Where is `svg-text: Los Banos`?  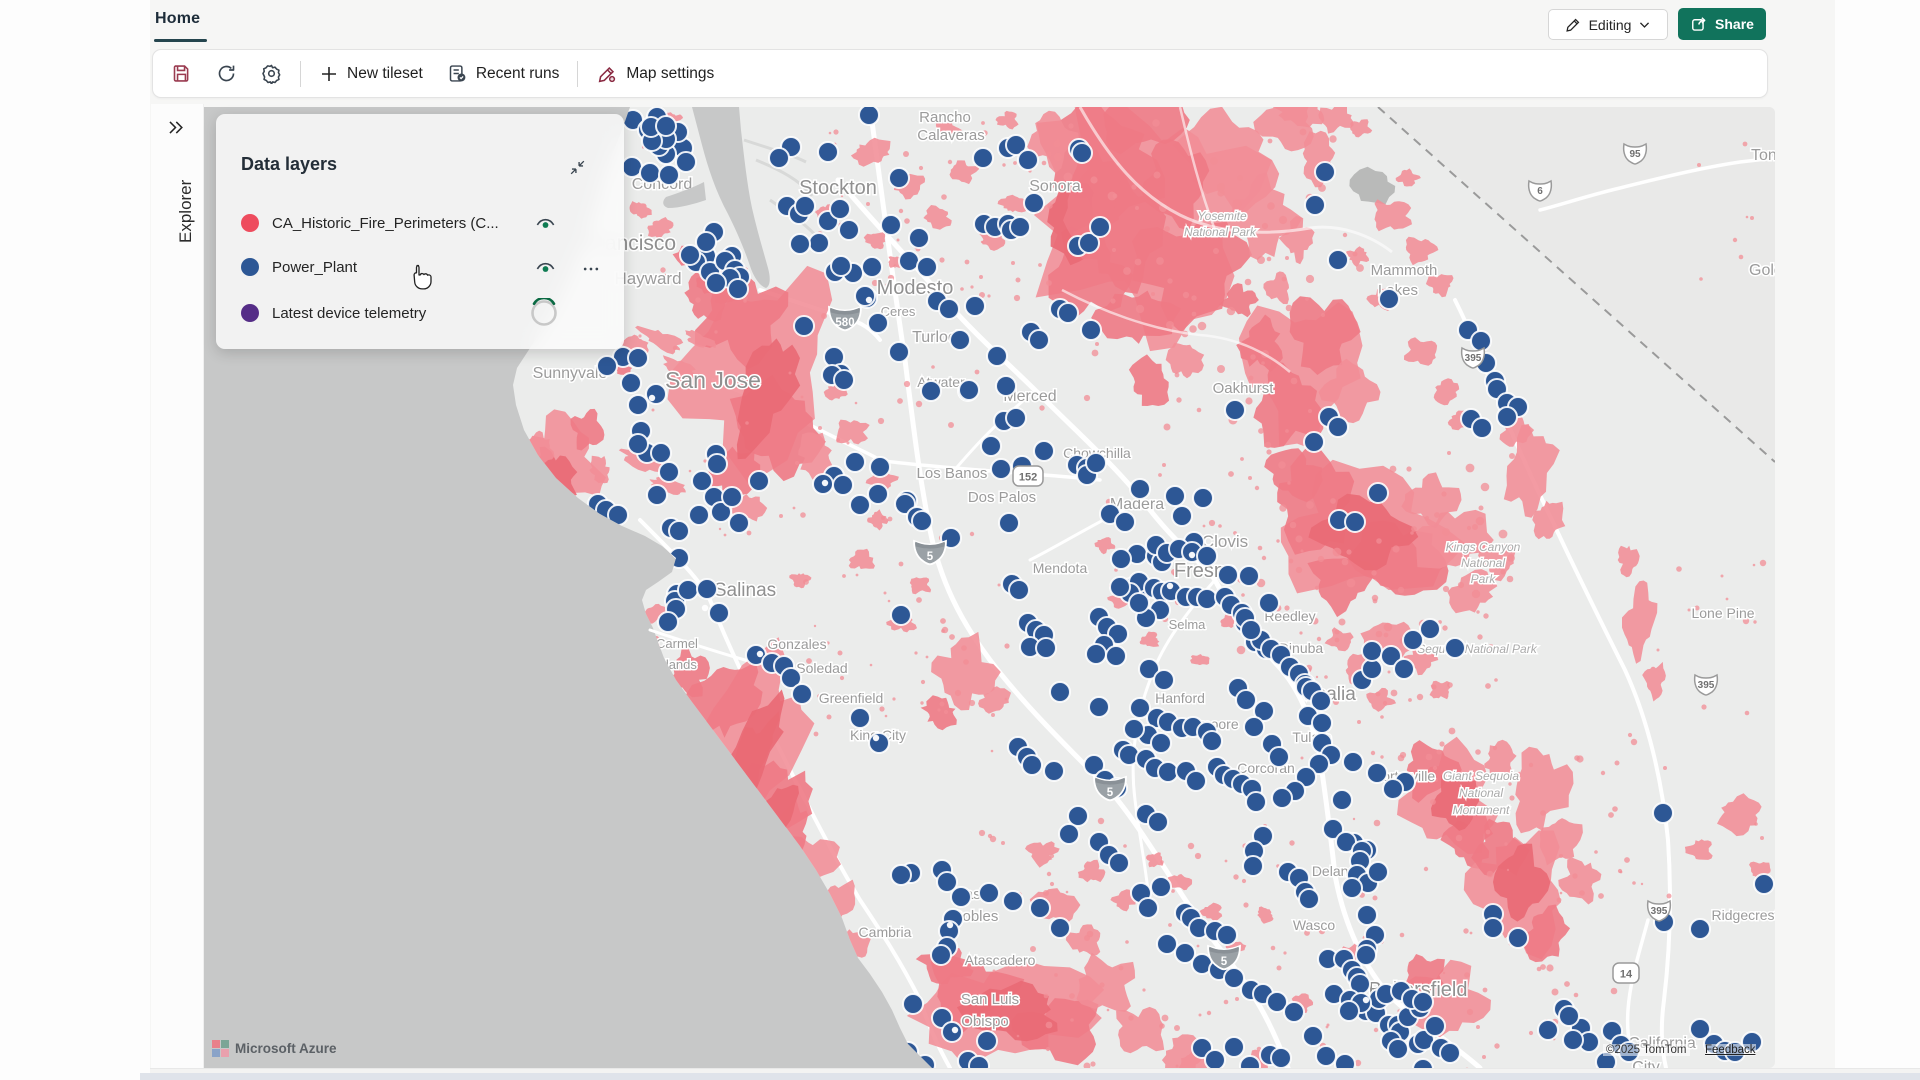
svg-text: Los Banos is located at coordinates (952, 473).